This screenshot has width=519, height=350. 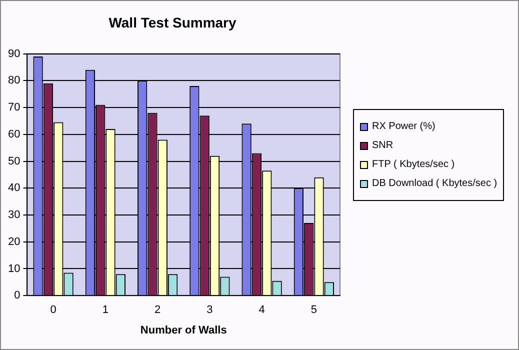 What do you see at coordinates (105, 310) in the screenshot?
I see `x-tick-label: 1` at bounding box center [105, 310].